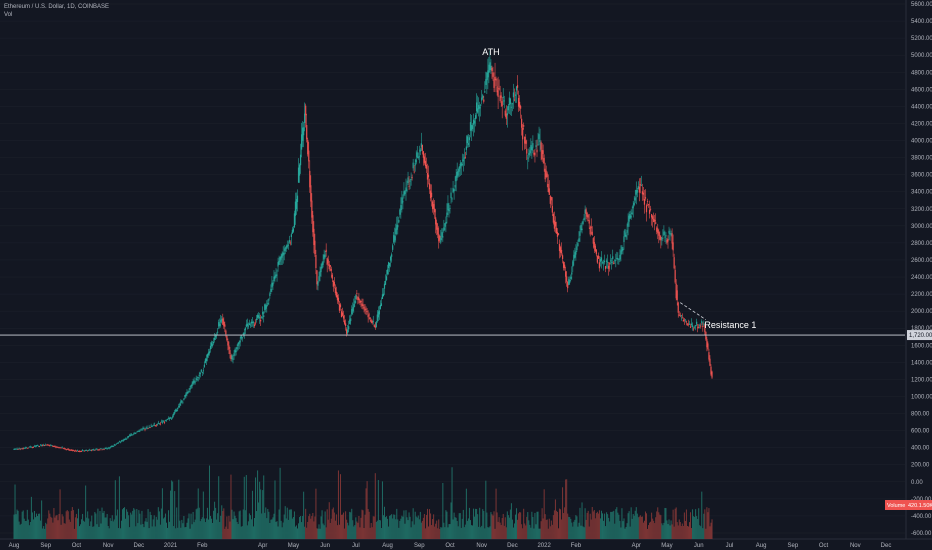 This screenshot has height=550, width=932. Describe the element at coordinates (921, 159) in the screenshot. I see `price-tick-label: 3800.00` at that location.